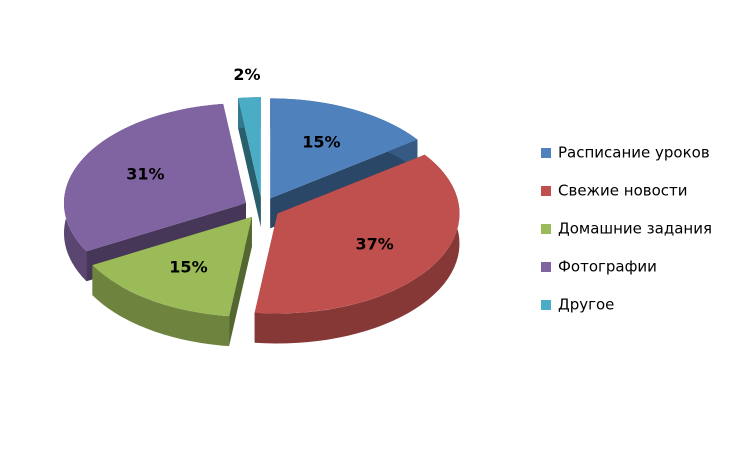  What do you see at coordinates (635, 229) in the screenshot?
I see `legend-label: Домашние задания` at bounding box center [635, 229].